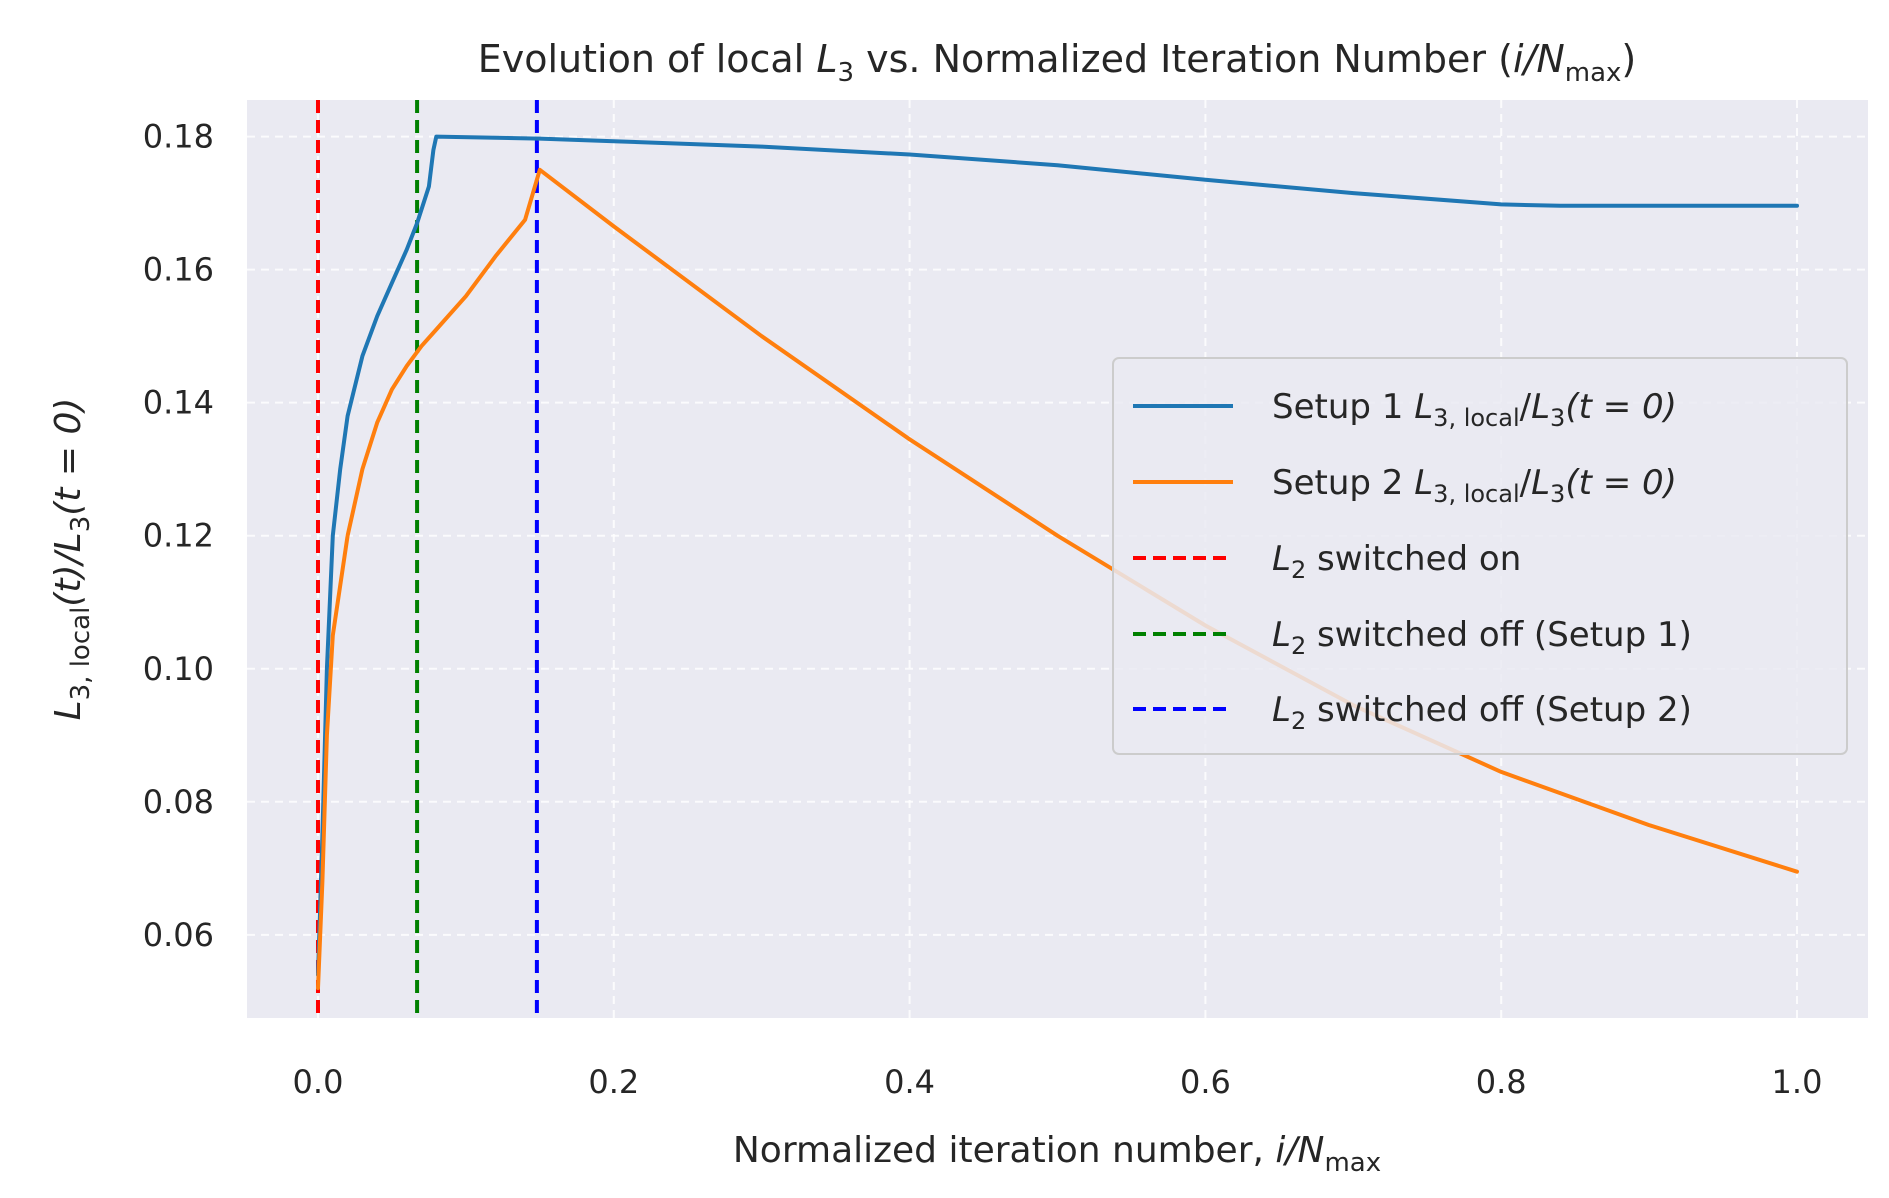  What do you see at coordinates (1474, 409) in the screenshot?
I see `legend-label-setup-1: Setup 1 L3, local/L3(t = 0)` at bounding box center [1474, 409].